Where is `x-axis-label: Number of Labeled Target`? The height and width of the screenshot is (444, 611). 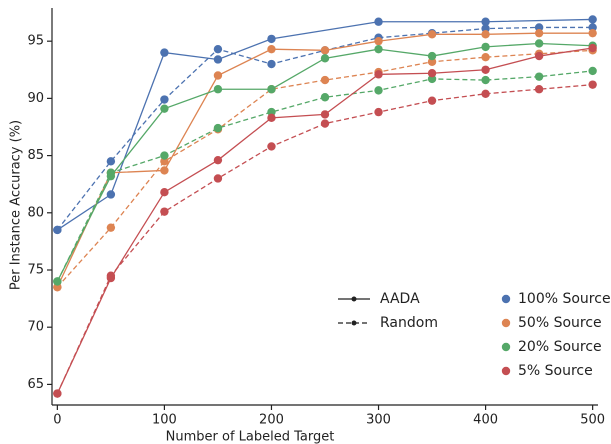 x-axis-label: Number of Labeled Target is located at coordinates (250, 437).